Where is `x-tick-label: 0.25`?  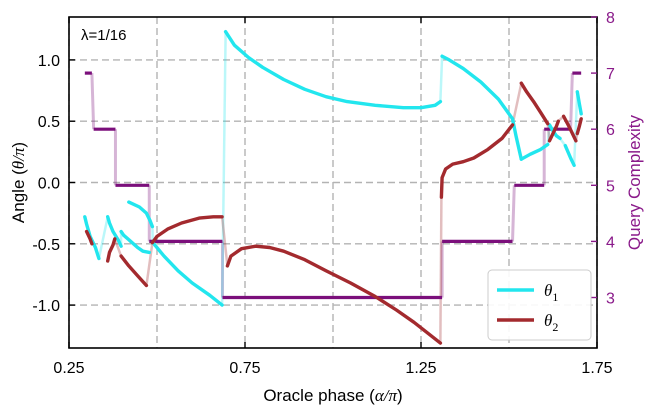 x-tick-label: 0.25 is located at coordinates (68, 368).